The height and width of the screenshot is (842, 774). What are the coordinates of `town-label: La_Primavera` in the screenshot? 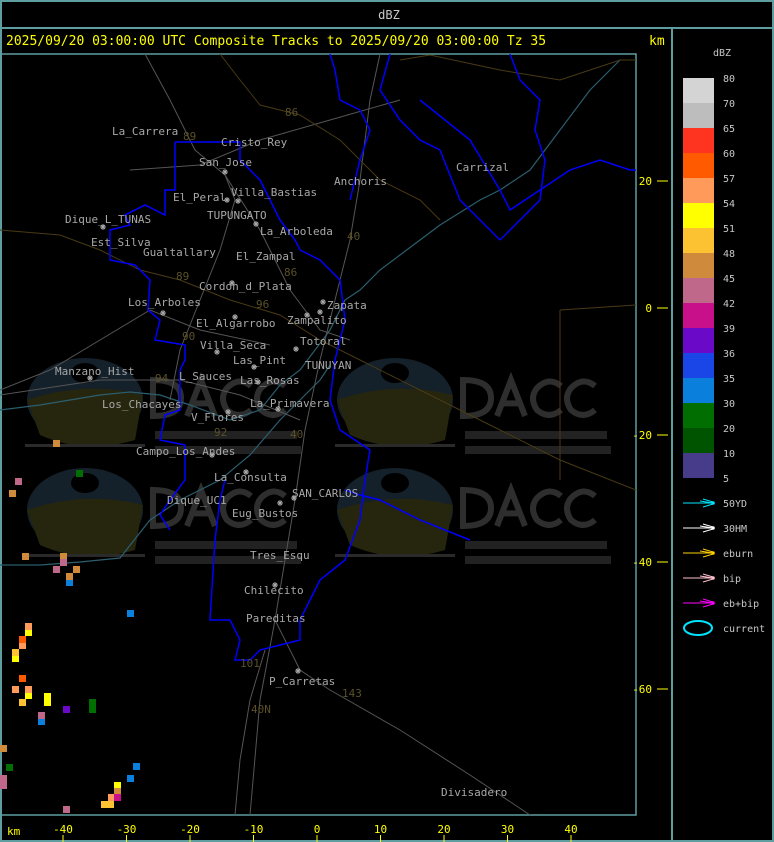 It's located at (289, 403).